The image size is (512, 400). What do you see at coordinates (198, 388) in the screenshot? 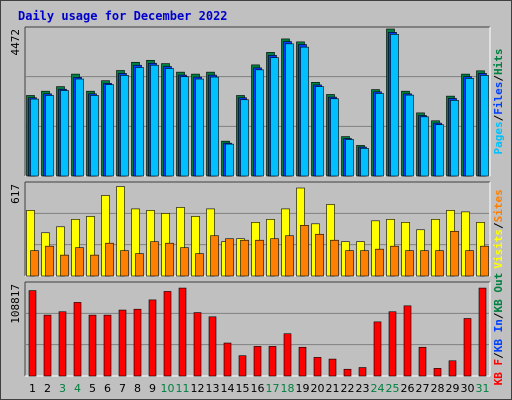
I see `day-label: 12` at bounding box center [198, 388].